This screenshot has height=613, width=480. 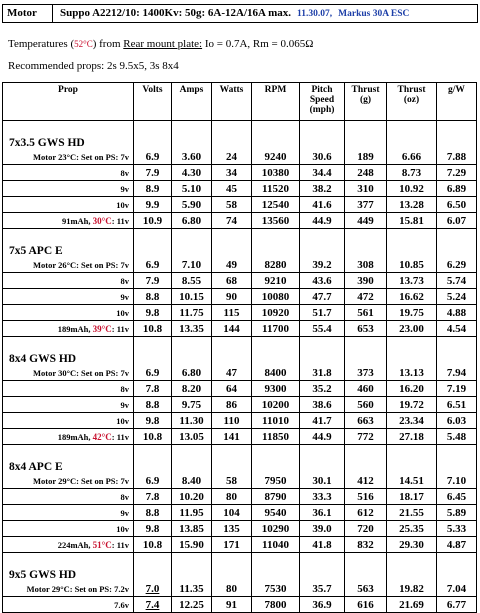 What do you see at coordinates (275, 296) in the screenshot?
I see `data-cell: 10080` at bounding box center [275, 296].